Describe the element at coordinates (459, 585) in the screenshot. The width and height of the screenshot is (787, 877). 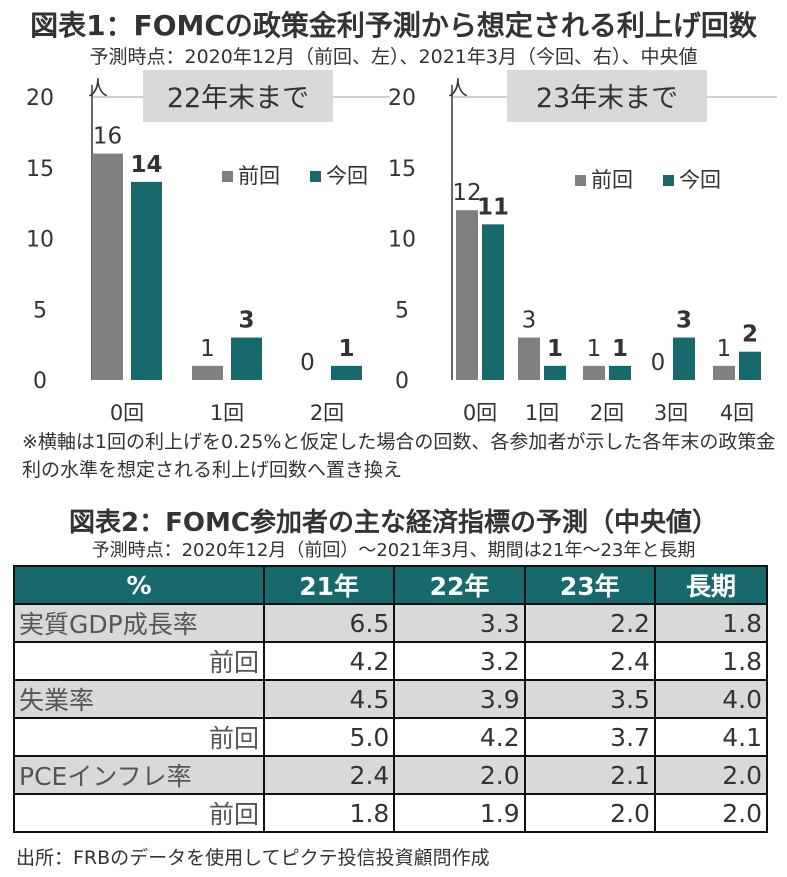
I see `header-22: 22年` at that location.